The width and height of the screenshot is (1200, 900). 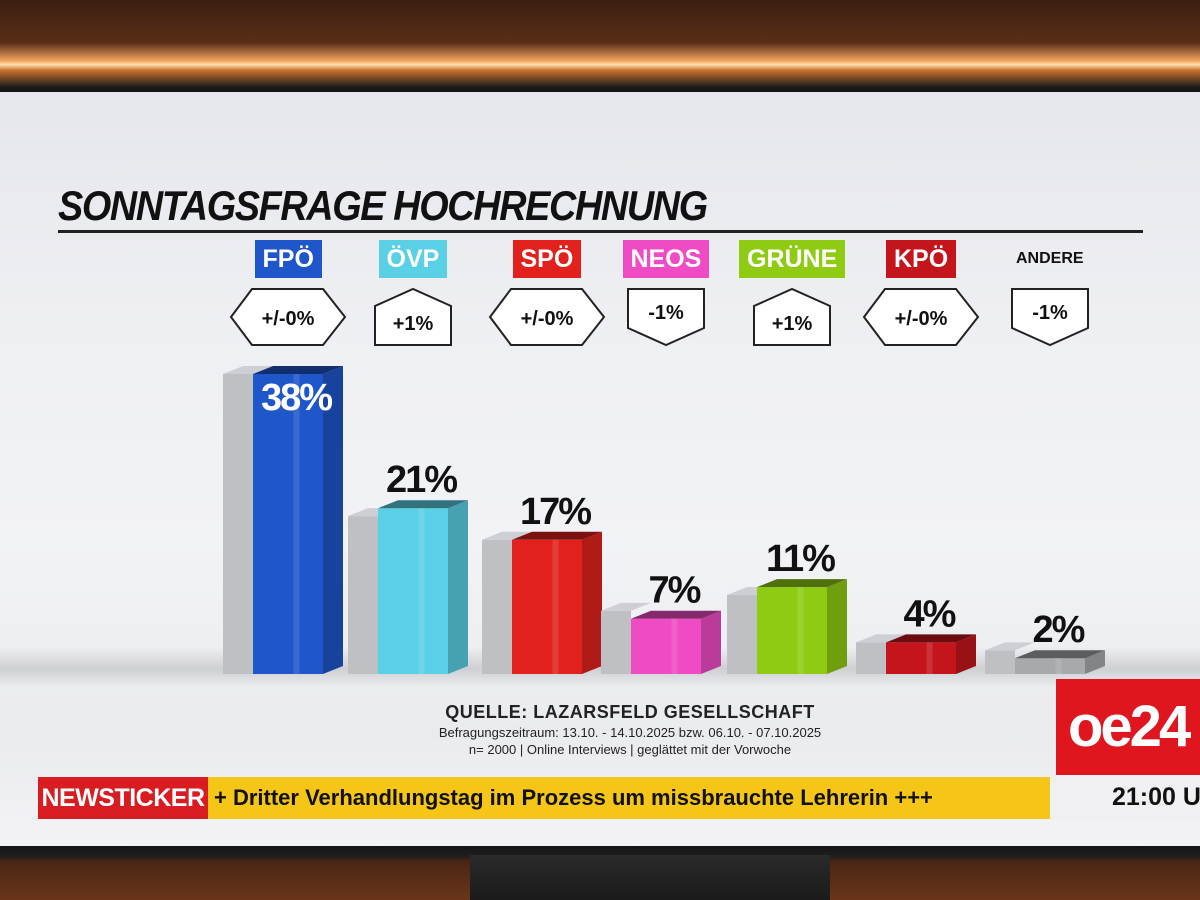 I want to click on tv-stand, so click(x=650, y=877).